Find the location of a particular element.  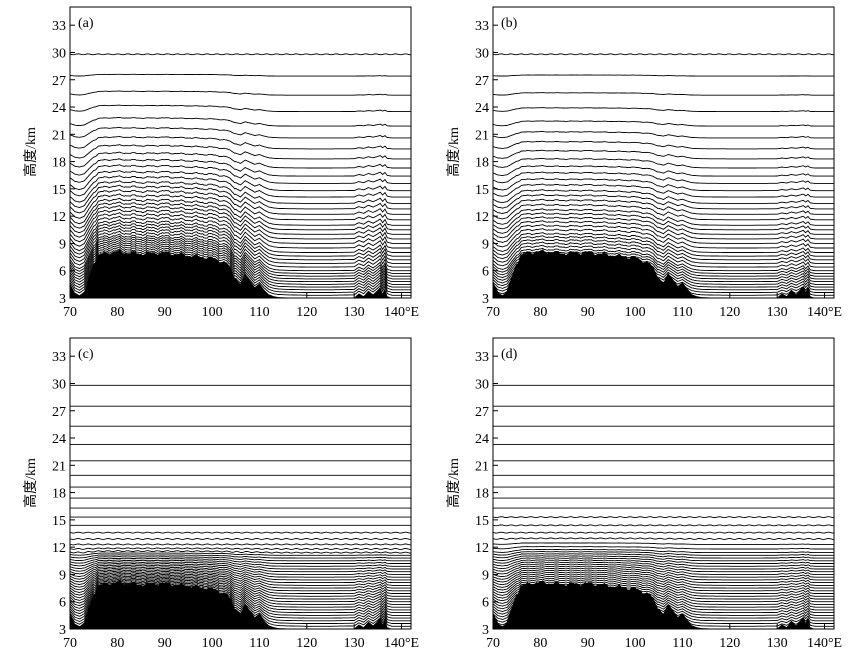

panel-label: (d) is located at coordinates (509, 354).